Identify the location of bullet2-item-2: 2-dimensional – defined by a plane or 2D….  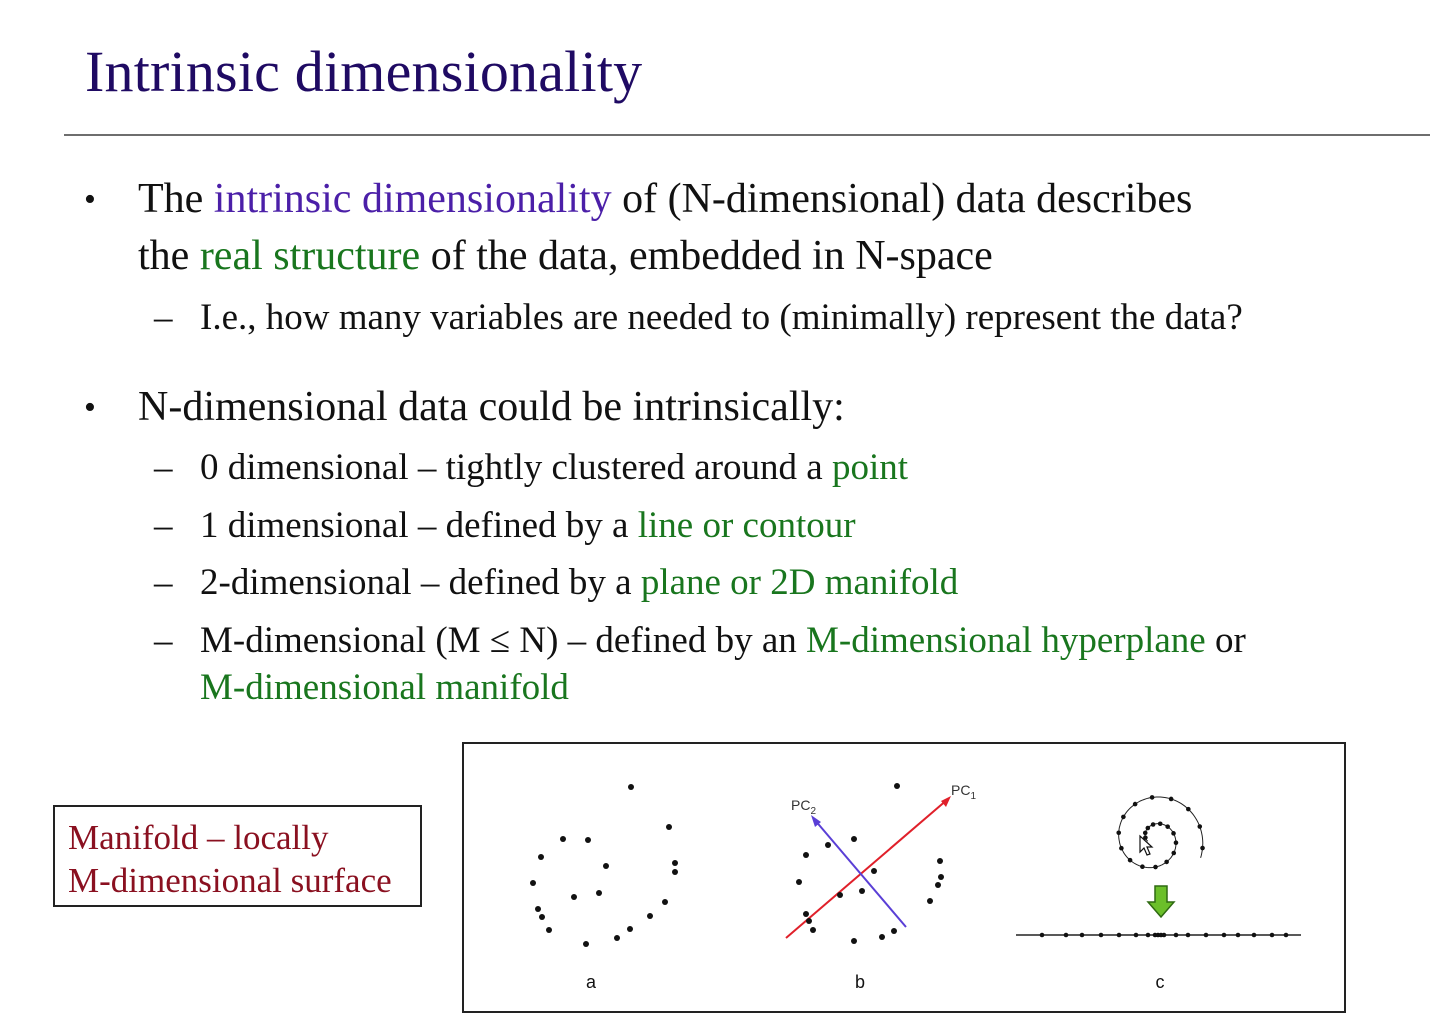
(579, 583).